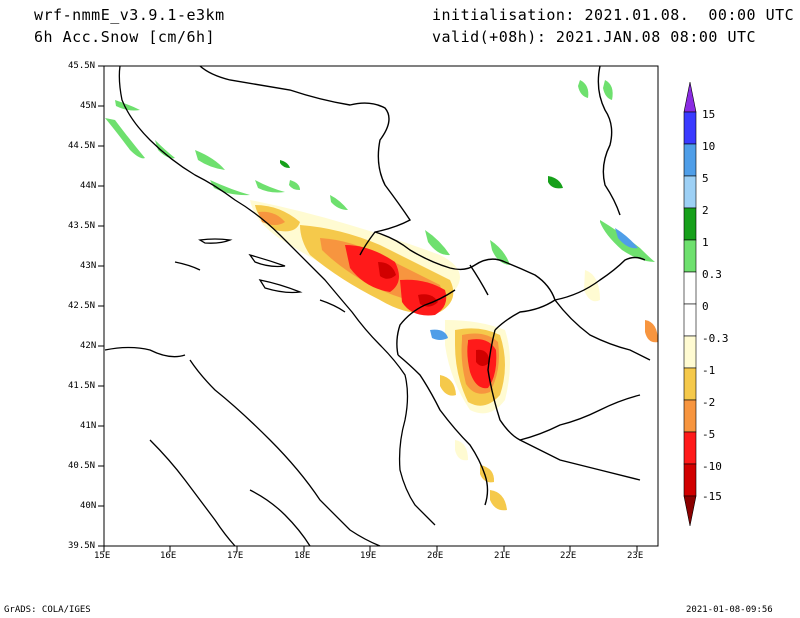  What do you see at coordinates (729, 610) in the screenshot?
I see `footer-timestamp: 2021-01-08-09:56` at bounding box center [729, 610].